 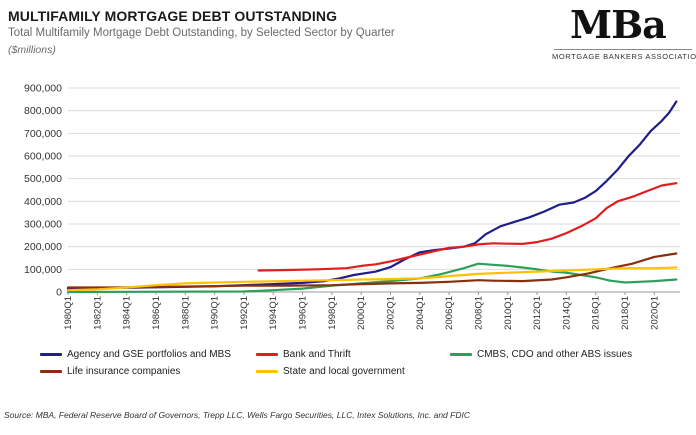 I want to click on y-tick-label: 400,000, so click(x=43, y=202).